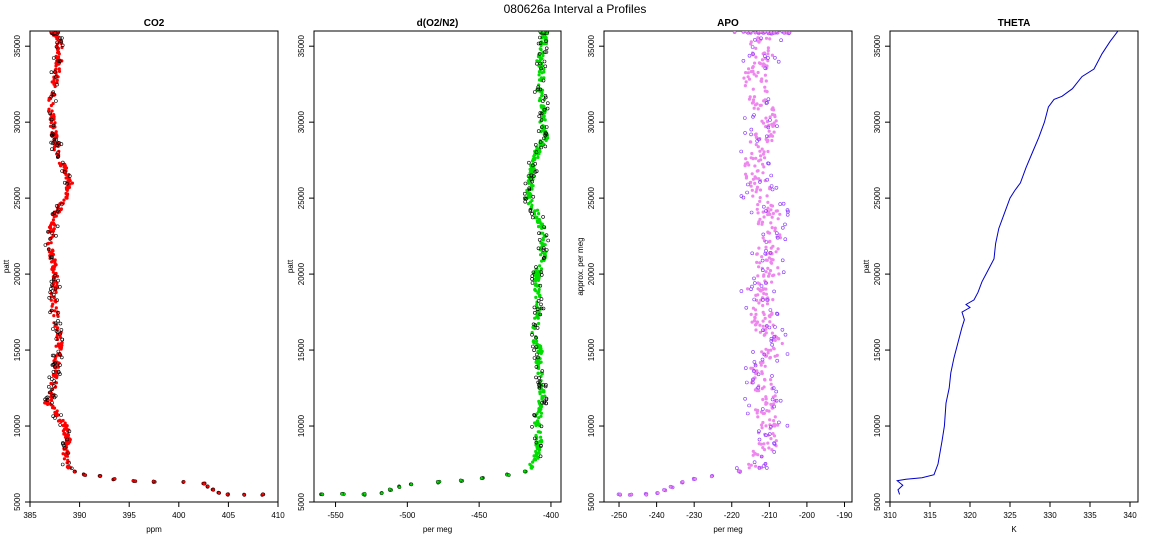 The width and height of the screenshot is (1150, 550). Describe the element at coordinates (807, 515) in the screenshot. I see `x-tick-label: -200` at that location.